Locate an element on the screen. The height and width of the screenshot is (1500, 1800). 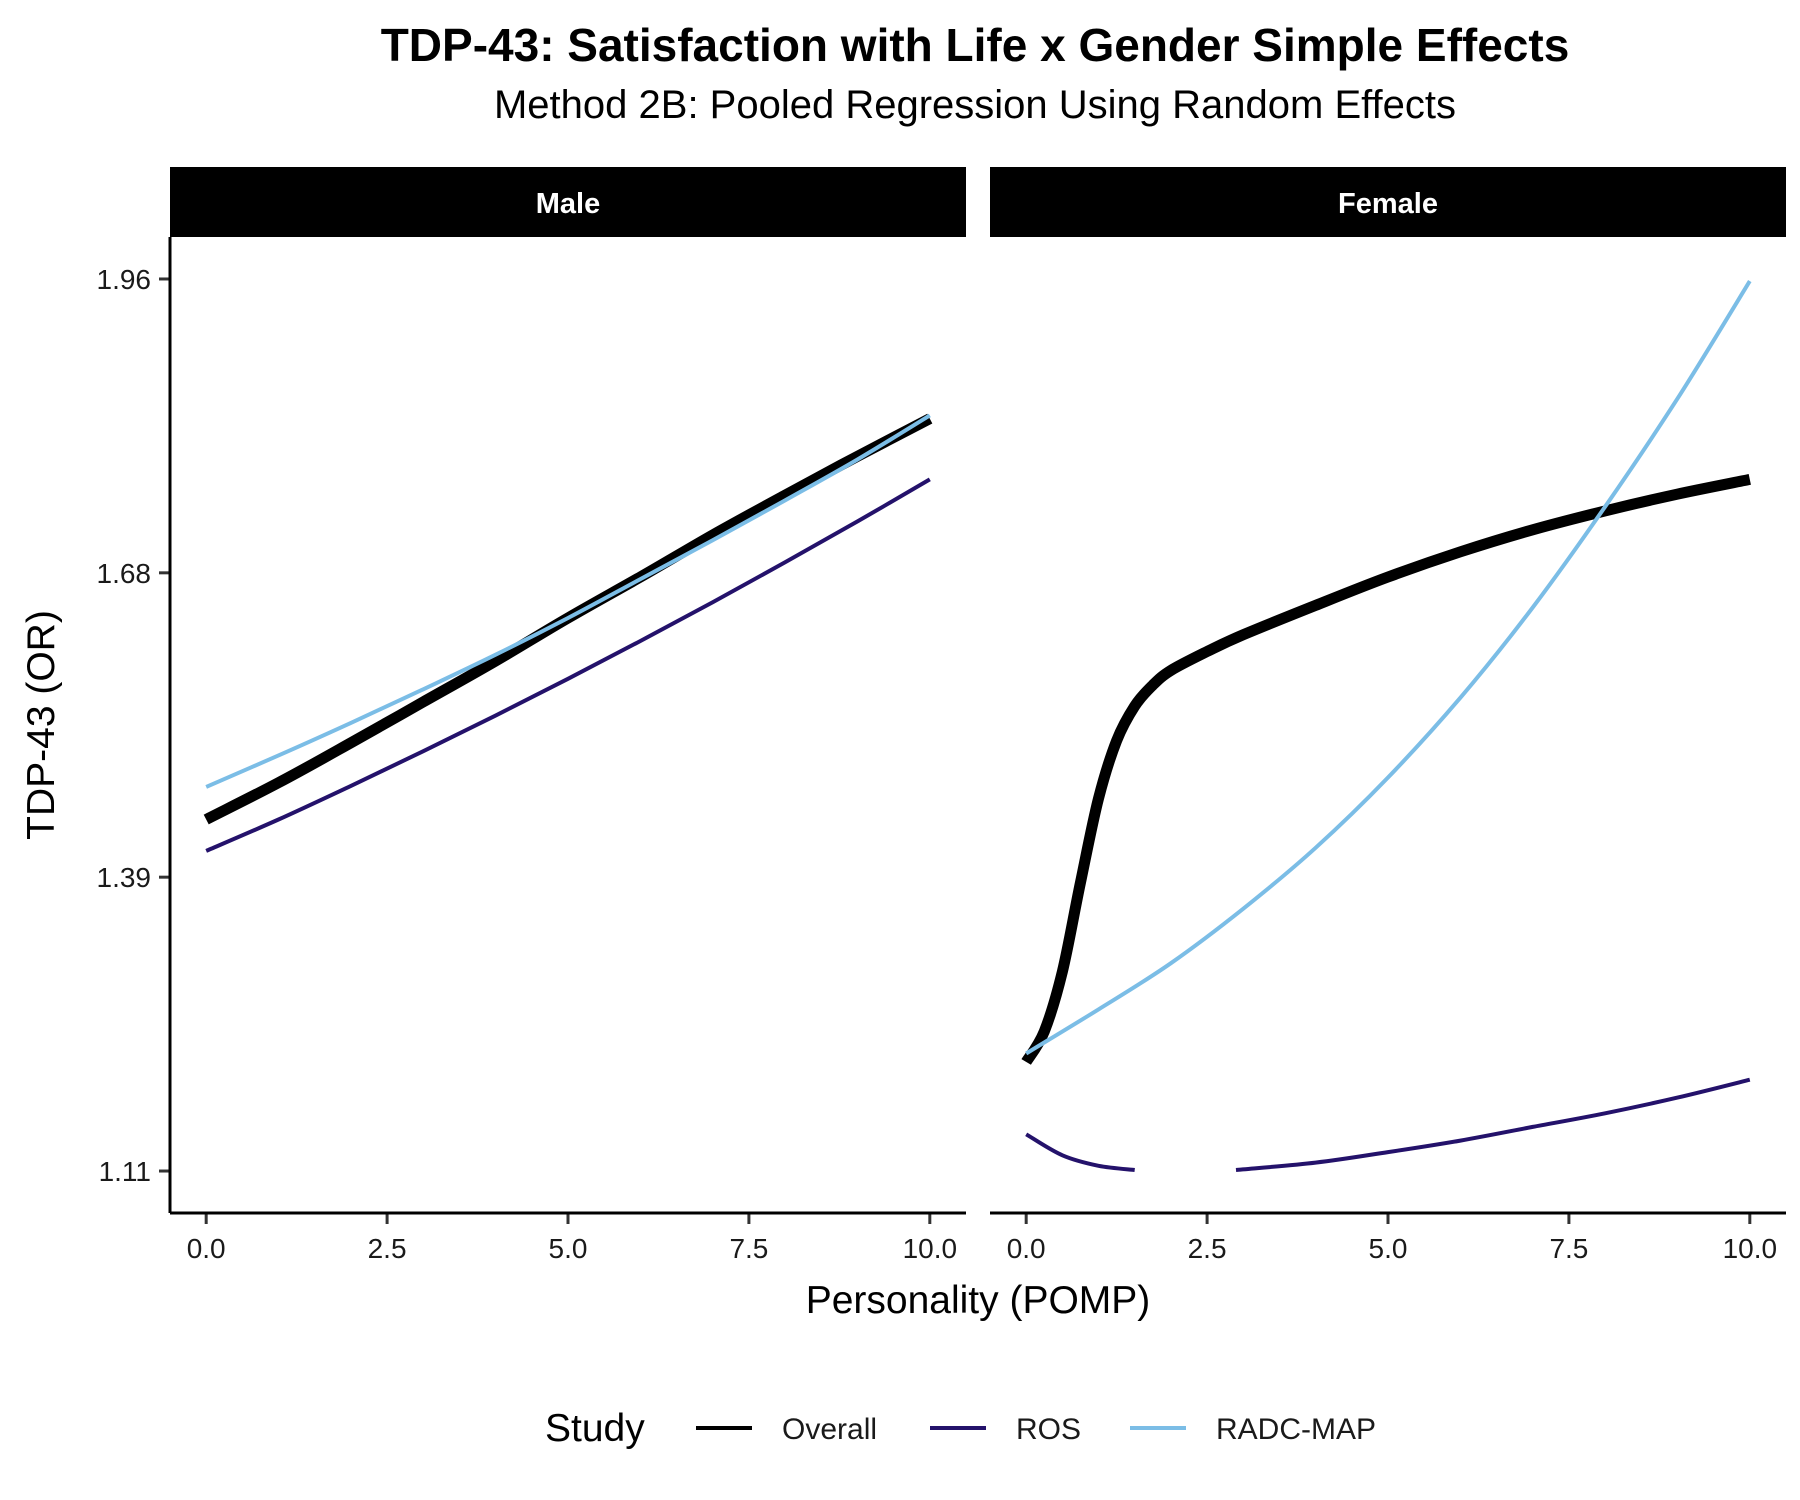
strip-female is located at coordinates (1388, 202).